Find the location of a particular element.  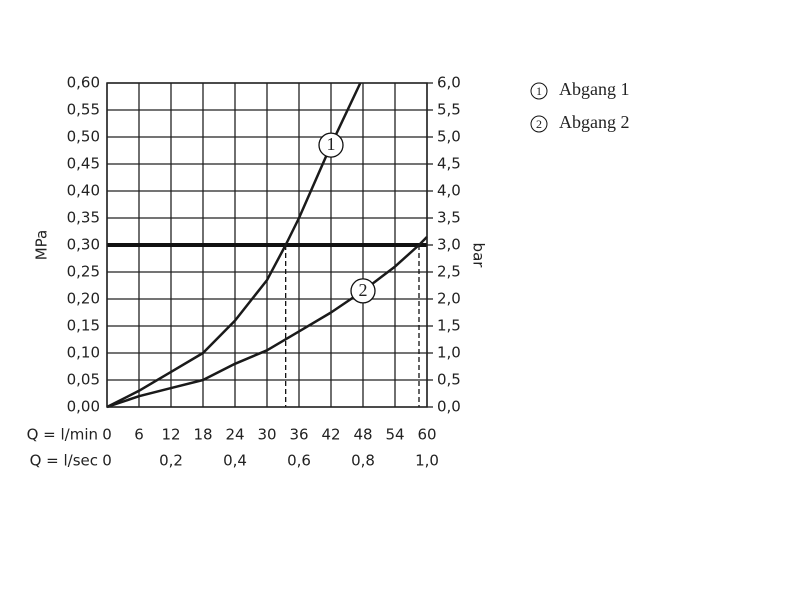

x-tick-label: 6 is located at coordinates (139, 435).